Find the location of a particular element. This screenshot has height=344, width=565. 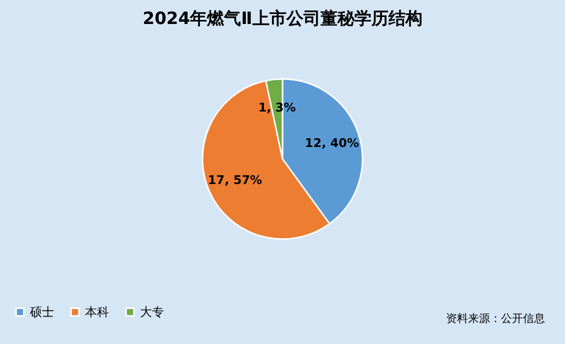

text: 资料来源：公开信息 is located at coordinates (495, 318).